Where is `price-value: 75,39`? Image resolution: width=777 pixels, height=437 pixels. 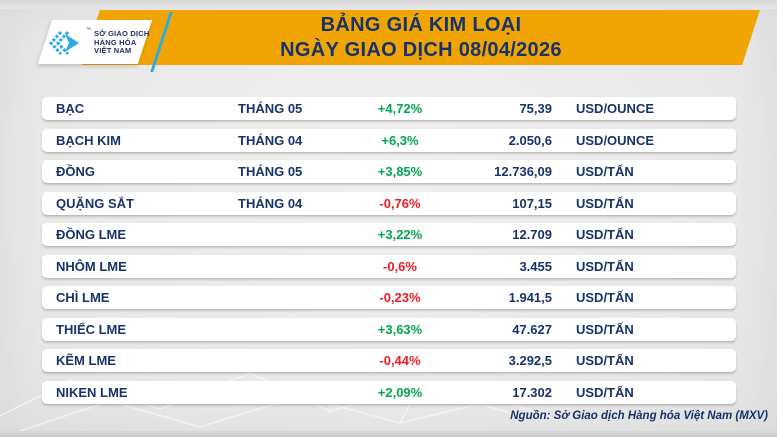
price-value: 75,39 is located at coordinates (535, 108).